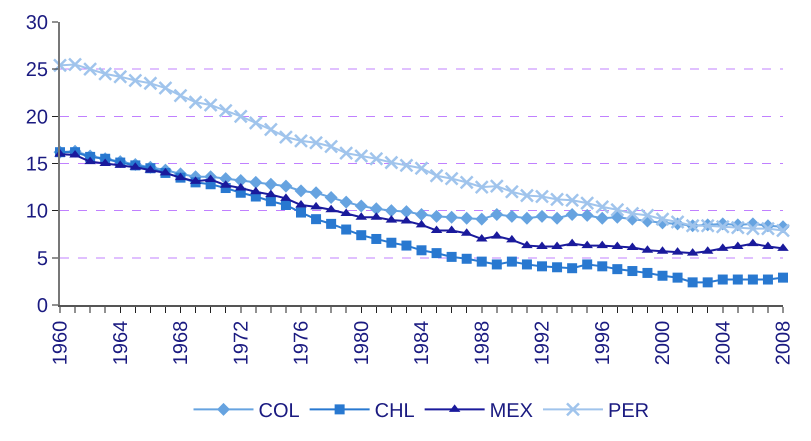 This screenshot has height=441, width=811. I want to click on y-tick-label: 30, so click(37, 23).